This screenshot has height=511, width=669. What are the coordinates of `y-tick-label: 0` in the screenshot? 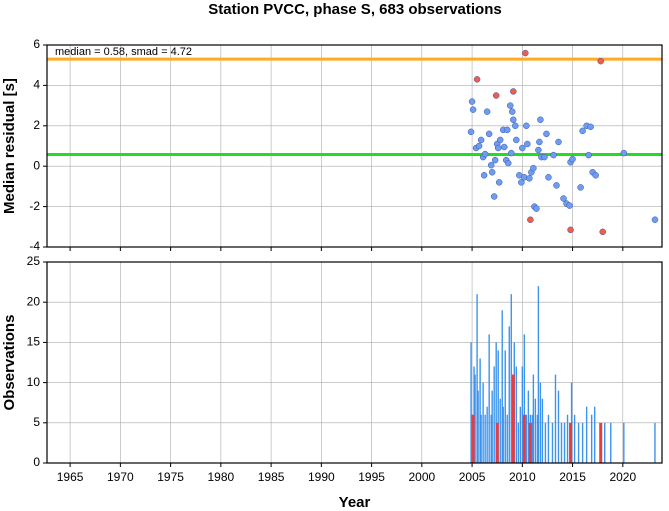 It's located at (36, 165).